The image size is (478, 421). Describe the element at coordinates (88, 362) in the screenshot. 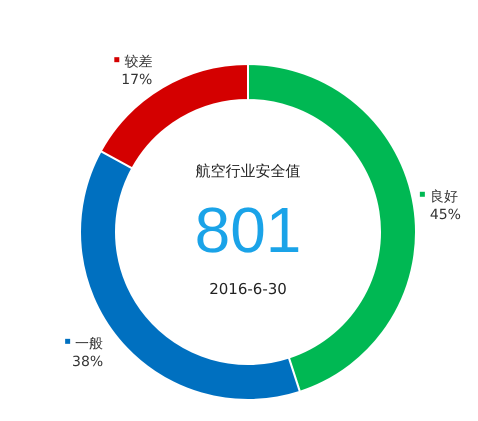

I see `data-label: 38%` at that location.